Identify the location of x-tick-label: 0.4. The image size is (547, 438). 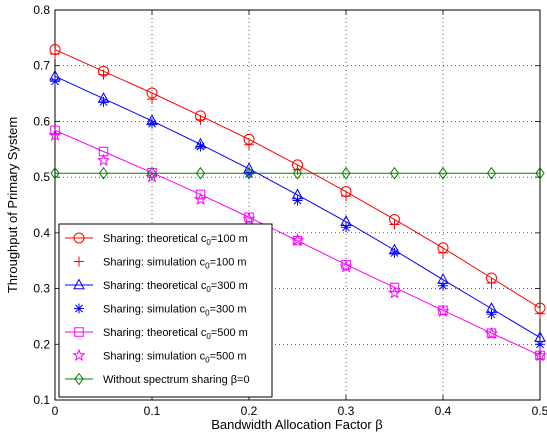
(443, 411).